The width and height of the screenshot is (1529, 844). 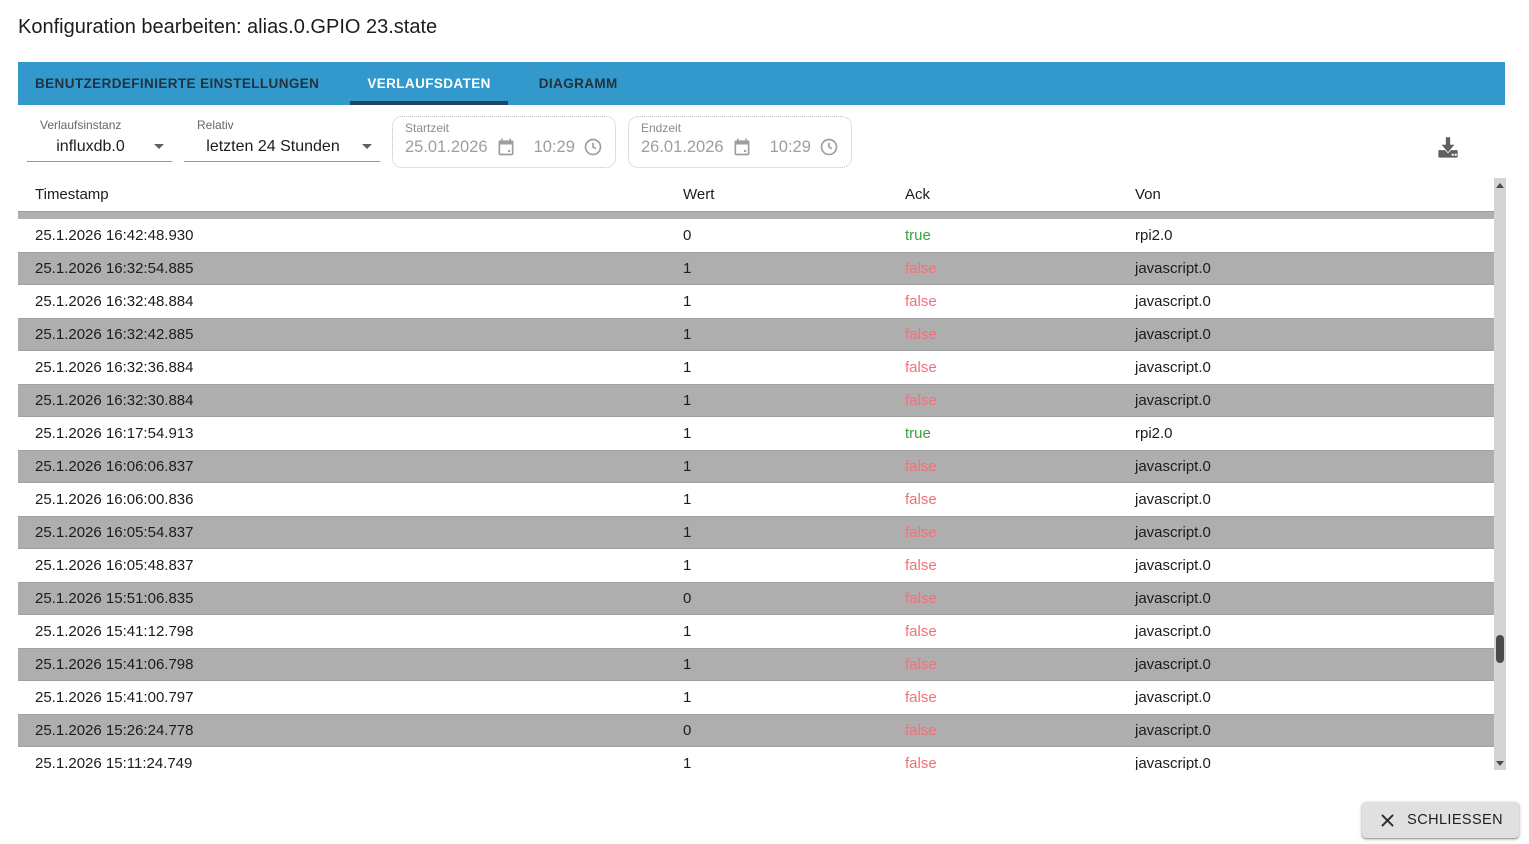 What do you see at coordinates (756, 235) in the screenshot?
I see `table-row: 25.1.2026 16:42:48.930 0 true rpi2.0` at bounding box center [756, 235].